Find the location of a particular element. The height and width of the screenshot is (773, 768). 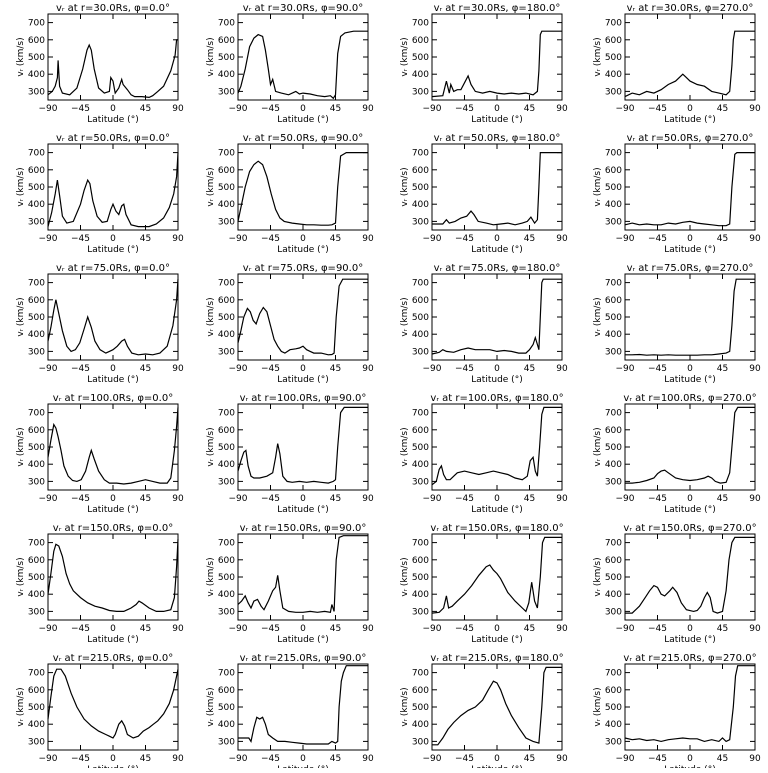

panel-title: vᵣ at r=30.0Rs, φ=270.0° is located at coordinates (690, 8).